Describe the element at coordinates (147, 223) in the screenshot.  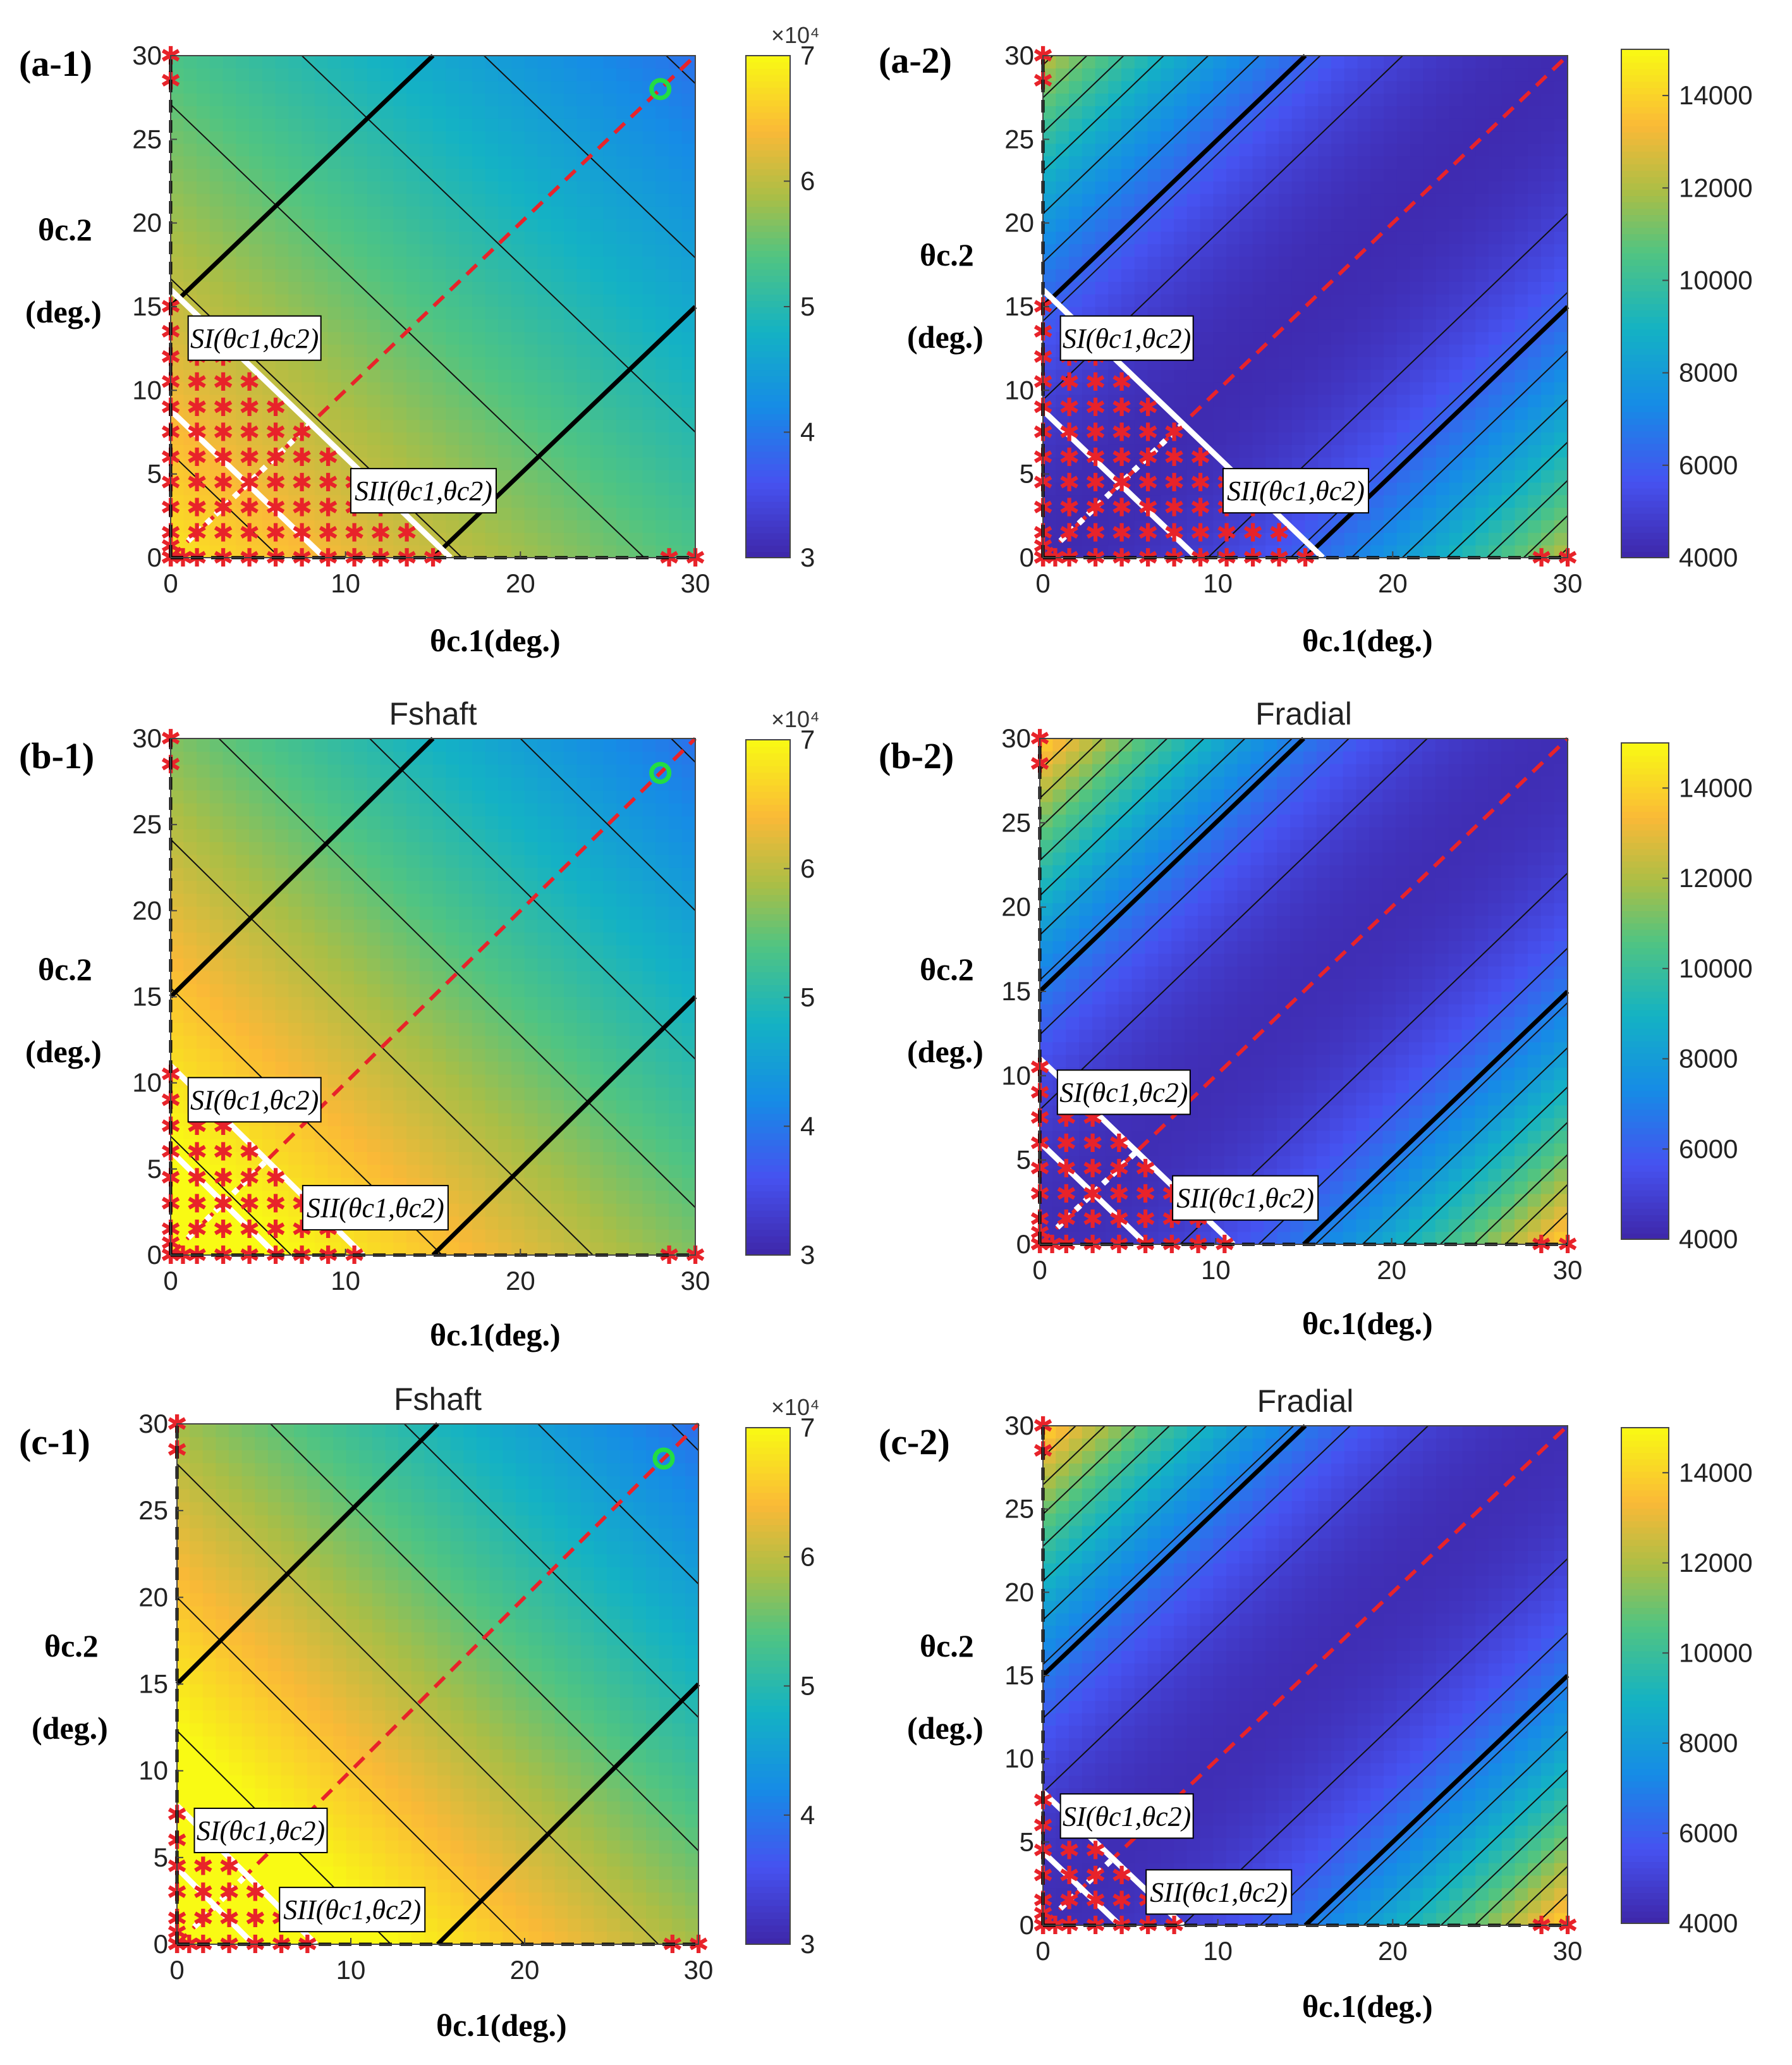
I see `y-tick-label: 20` at that location.